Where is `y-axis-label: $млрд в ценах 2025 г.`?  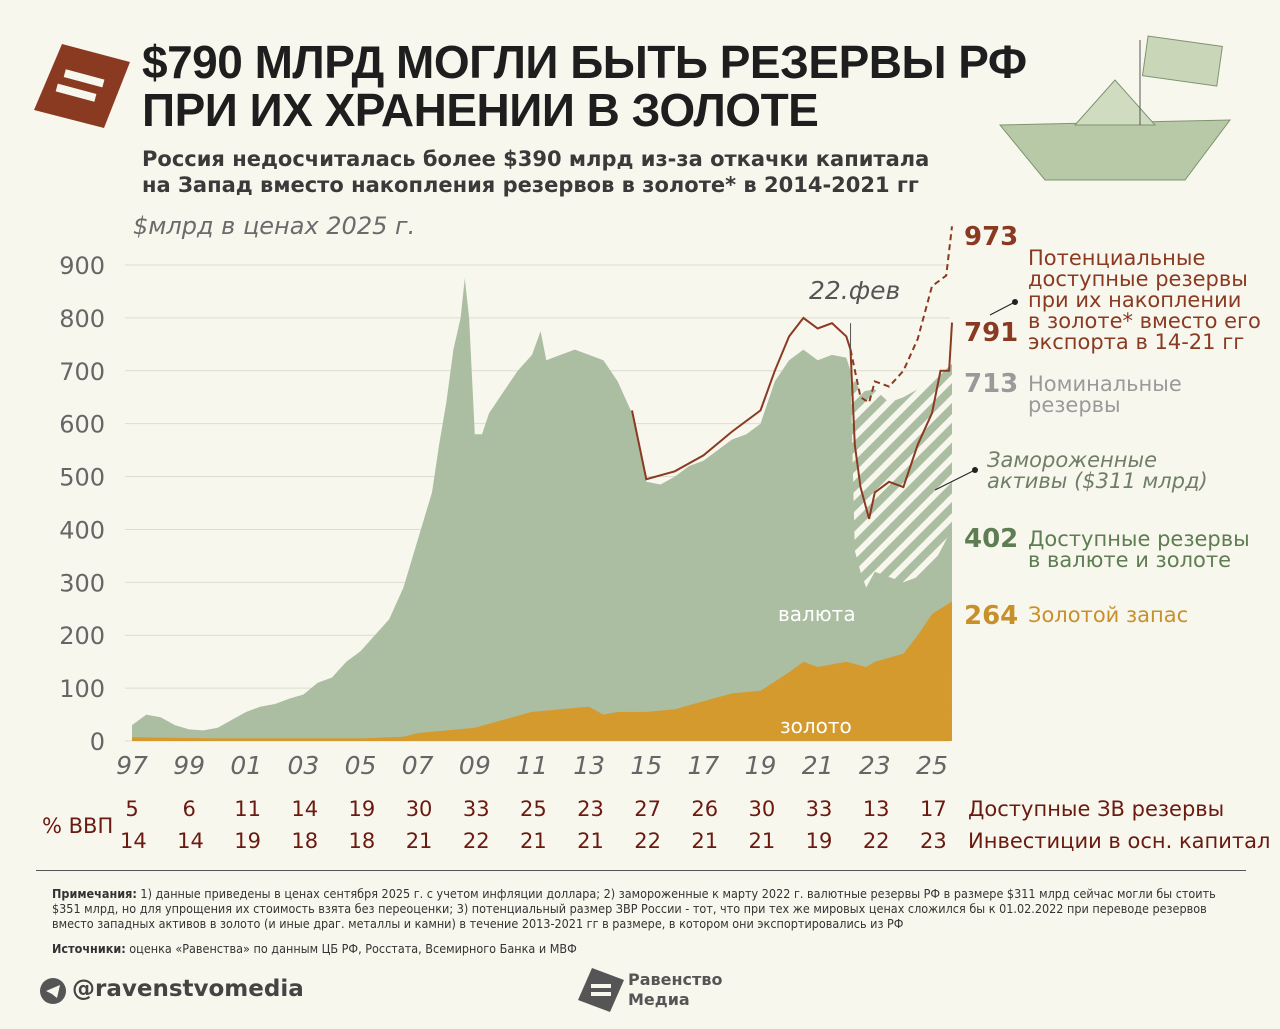
y-axis-label: $млрд в ценах 2025 г. is located at coordinates (274, 226).